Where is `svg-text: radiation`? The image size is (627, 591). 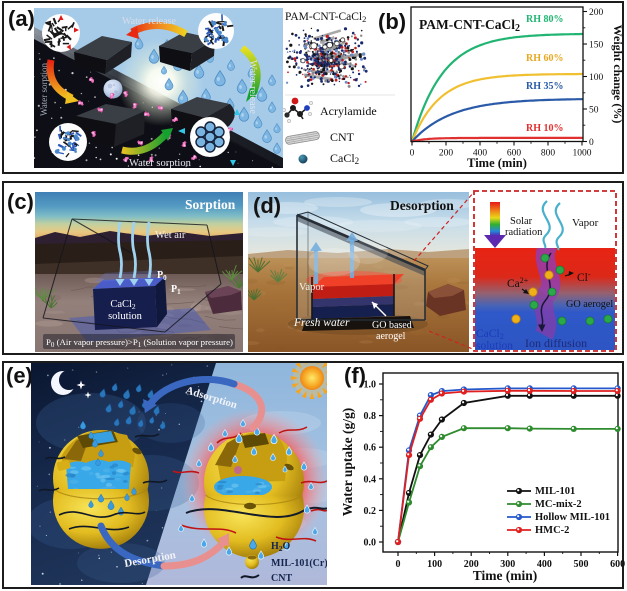
svg-text: radiation is located at coordinates (524, 232).